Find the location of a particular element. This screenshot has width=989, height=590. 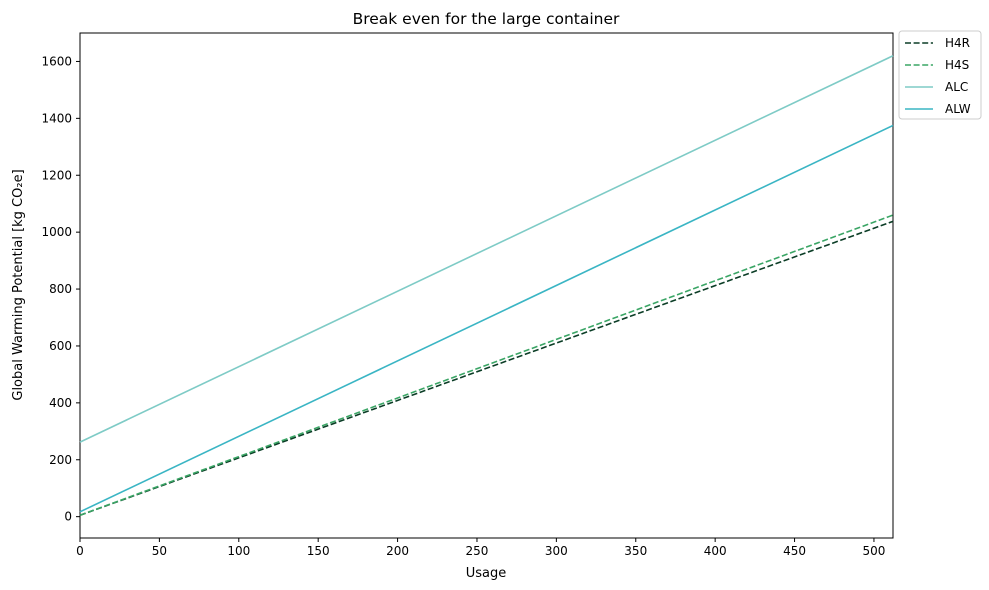

legend-label-h4s: H4S is located at coordinates (957, 65).